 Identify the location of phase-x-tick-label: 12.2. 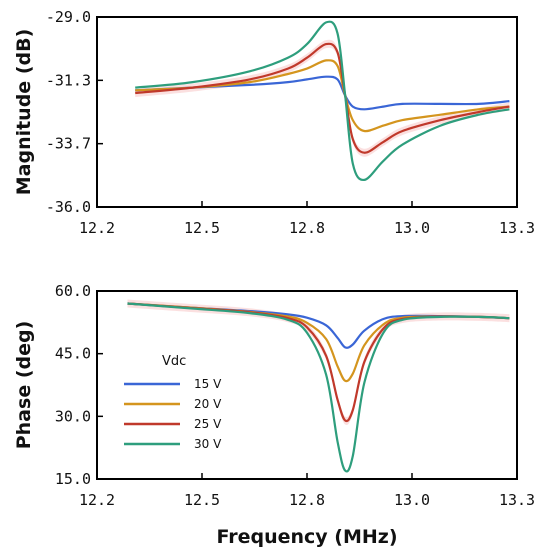
(97, 500).